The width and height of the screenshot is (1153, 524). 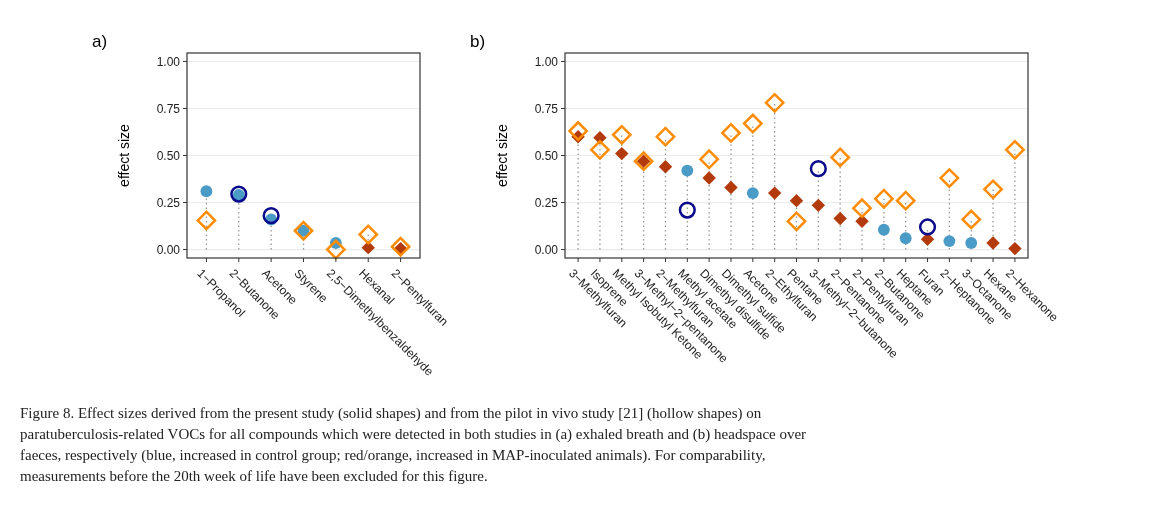 What do you see at coordinates (100, 41) in the screenshot?
I see `chart-title: a)` at bounding box center [100, 41].